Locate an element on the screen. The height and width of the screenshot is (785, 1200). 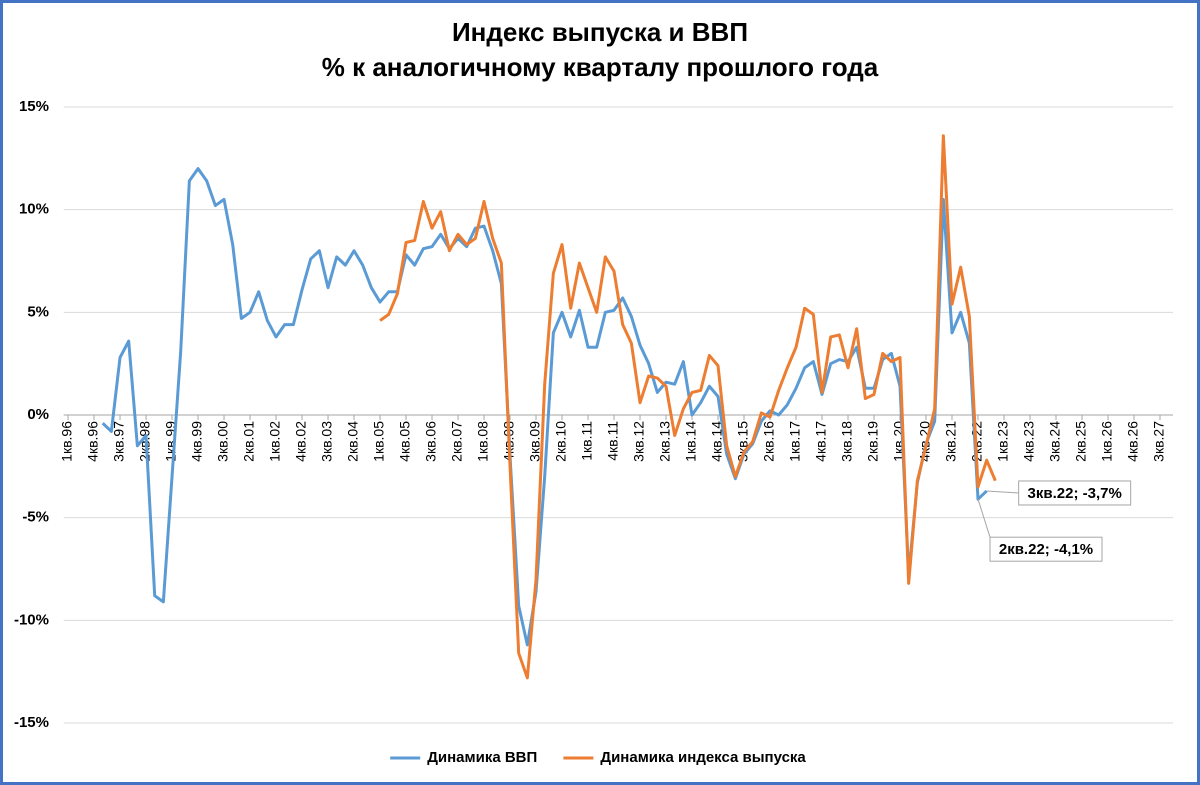
x-tick-label: 4кв.23 is located at coordinates (1029, 441).